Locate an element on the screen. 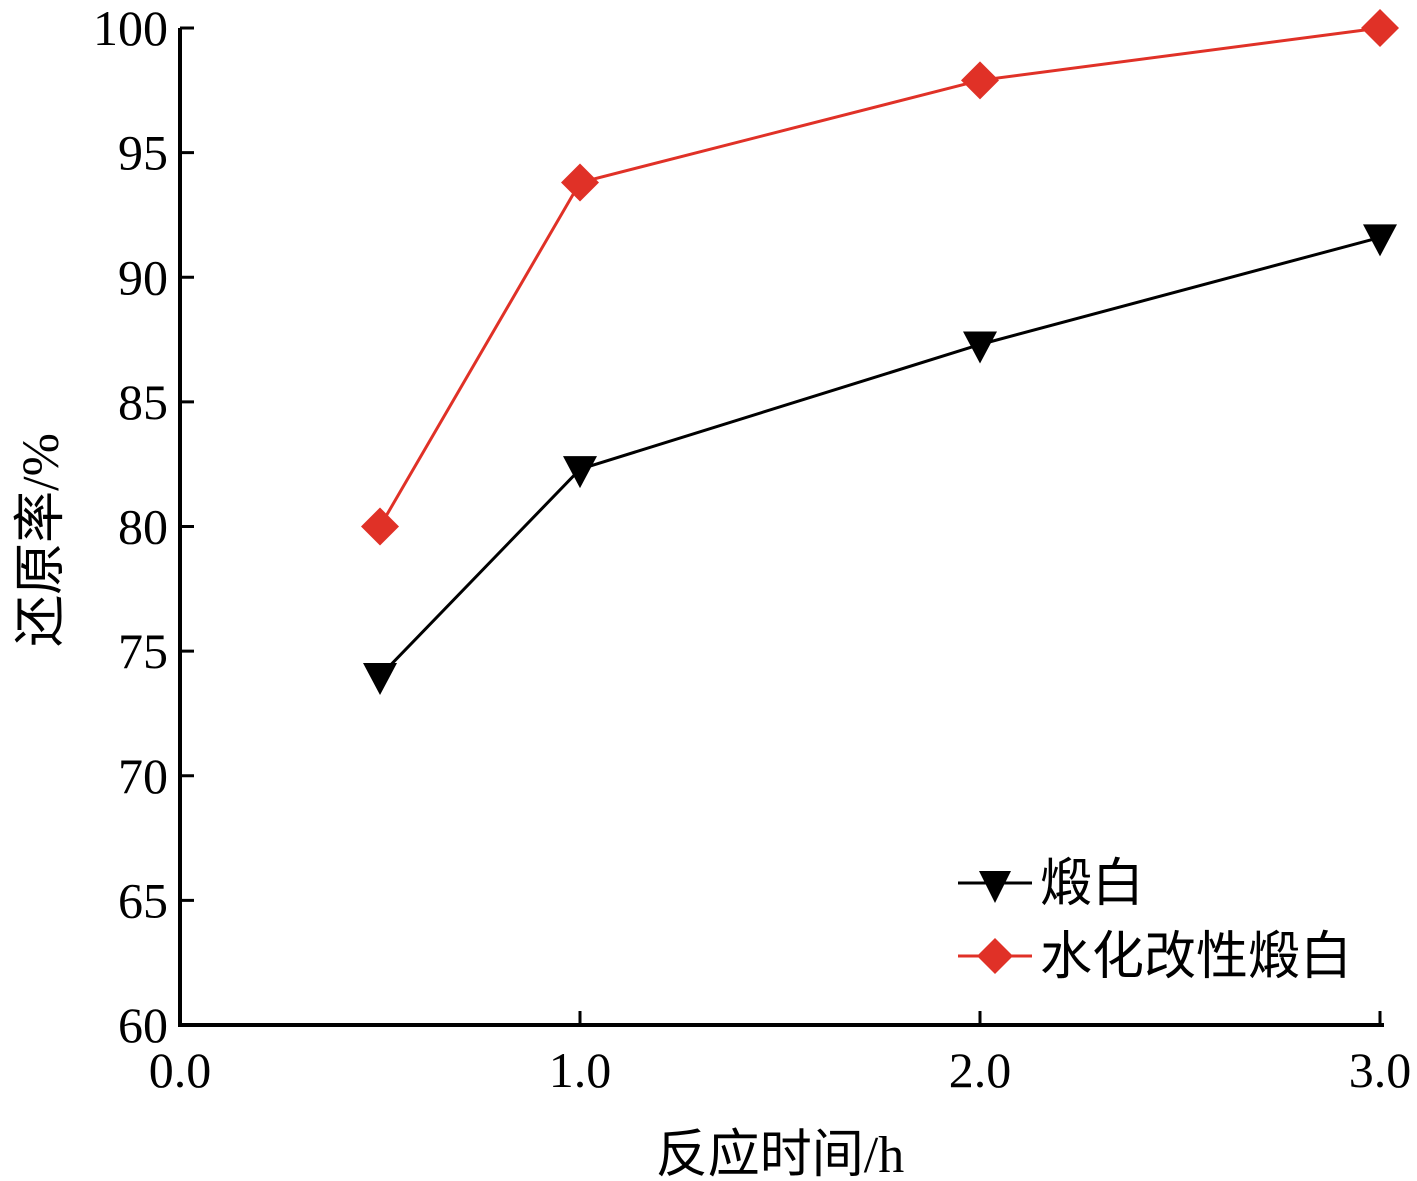 The height and width of the screenshot is (1181, 1417). legend-item-1: 水化改性煅白 is located at coordinates (1155, 957).